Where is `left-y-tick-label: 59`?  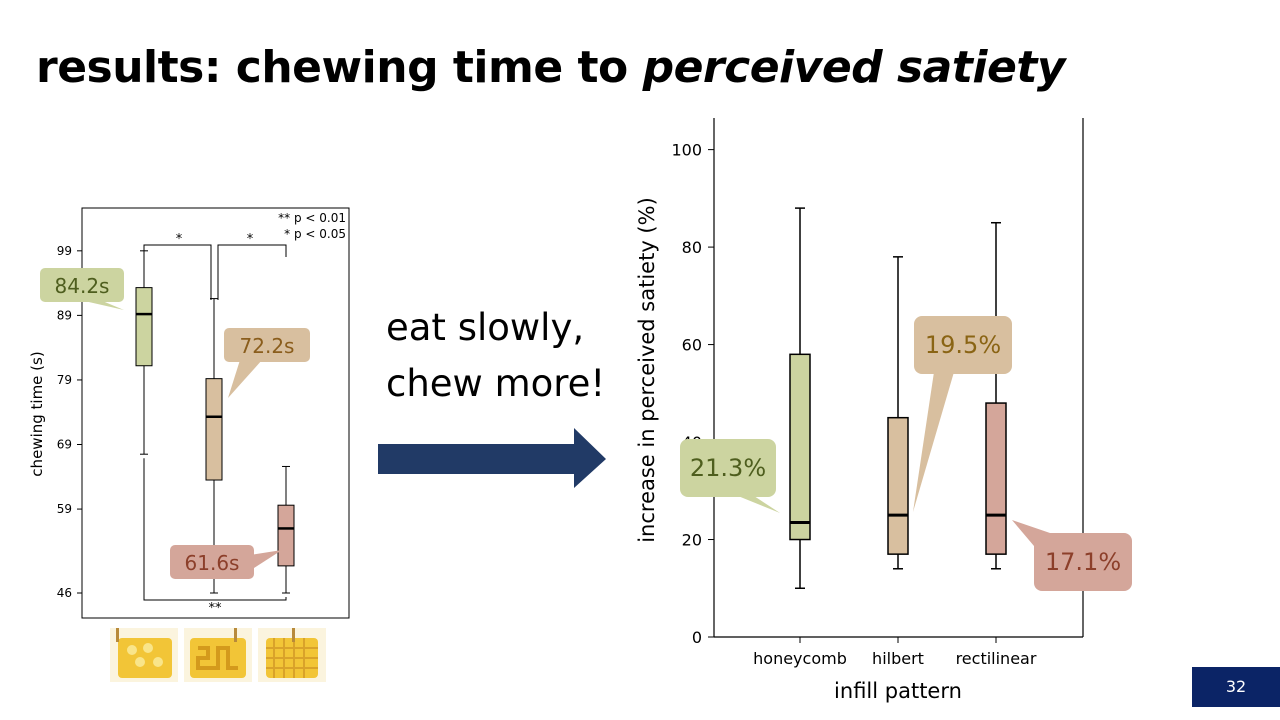 left-y-tick-label: 59 is located at coordinates (64, 509).